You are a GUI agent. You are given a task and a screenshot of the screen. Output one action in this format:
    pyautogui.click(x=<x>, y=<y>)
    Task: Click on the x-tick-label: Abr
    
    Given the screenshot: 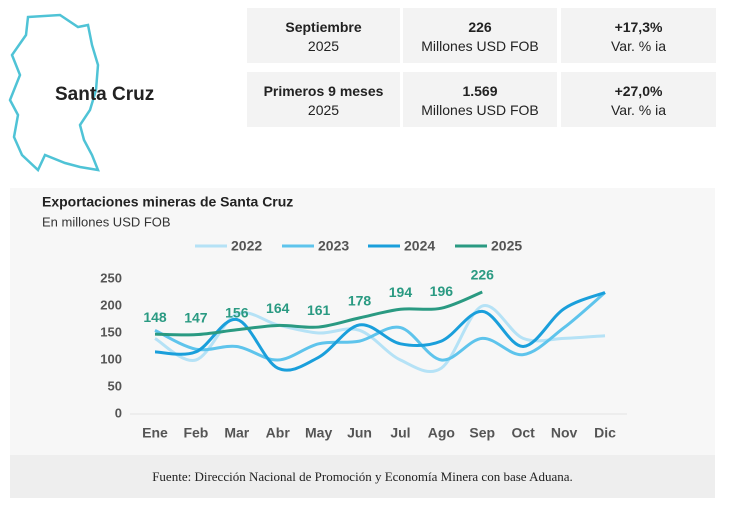 What is the action you would take?
    pyautogui.click(x=278, y=433)
    